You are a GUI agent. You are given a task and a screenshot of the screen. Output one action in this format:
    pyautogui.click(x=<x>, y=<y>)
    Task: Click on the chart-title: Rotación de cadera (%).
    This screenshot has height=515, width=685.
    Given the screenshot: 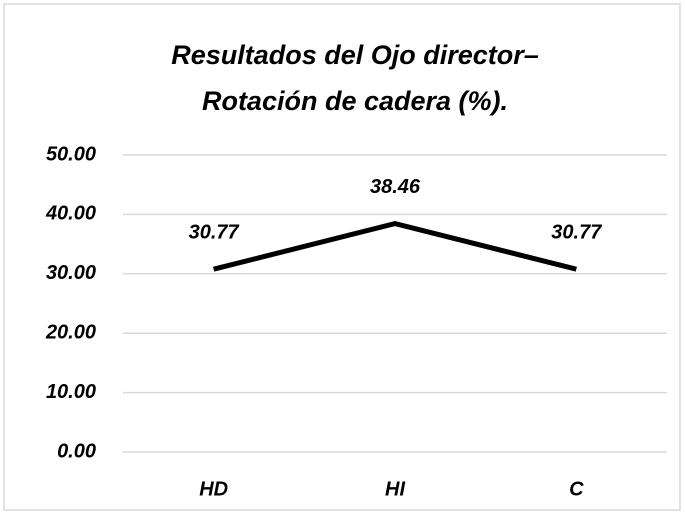 What is the action you would take?
    pyautogui.click(x=355, y=101)
    